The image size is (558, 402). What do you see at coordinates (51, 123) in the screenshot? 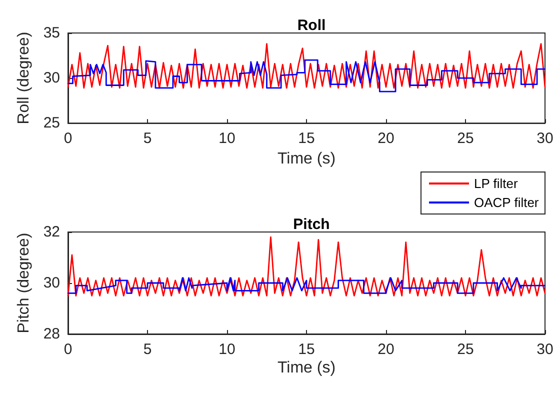
I see `y-tick-label: 25` at bounding box center [51, 123].